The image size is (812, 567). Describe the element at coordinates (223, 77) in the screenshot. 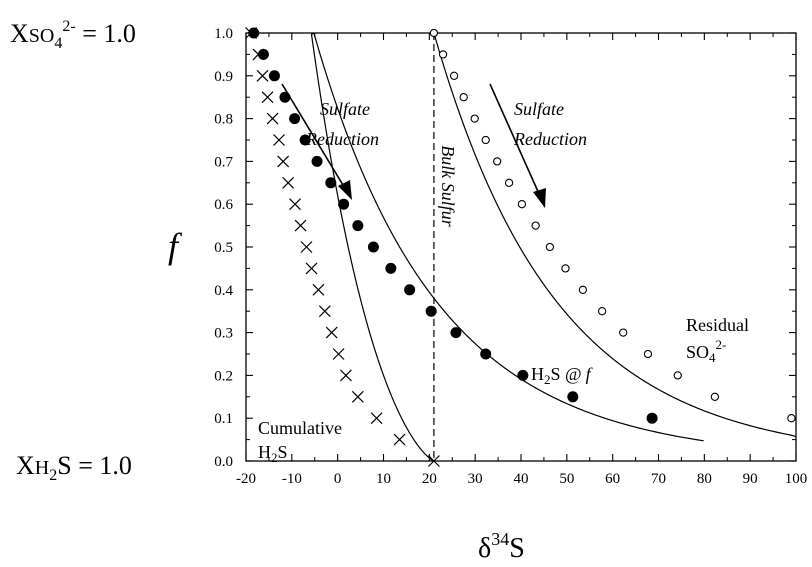

I see `y-tick-label: 0.9` at that location.